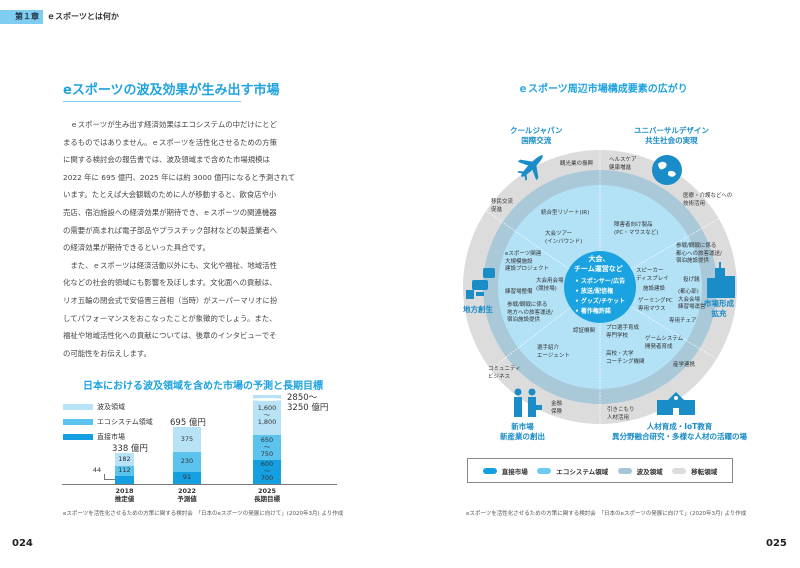 This screenshot has height=568, width=800. I want to click on bar-segment-ecosystem: 650 〜 750, so click(267, 447).